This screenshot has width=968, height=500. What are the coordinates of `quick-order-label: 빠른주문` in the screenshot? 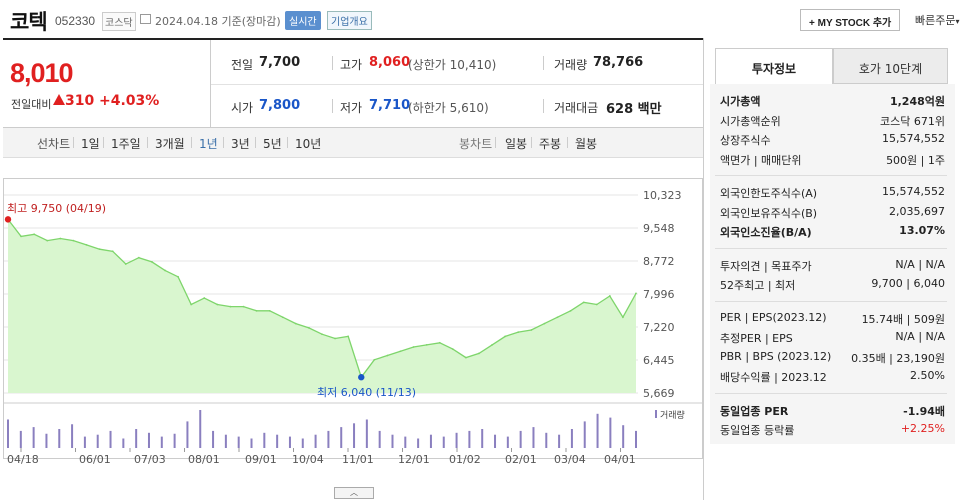 It's located at (935, 20).